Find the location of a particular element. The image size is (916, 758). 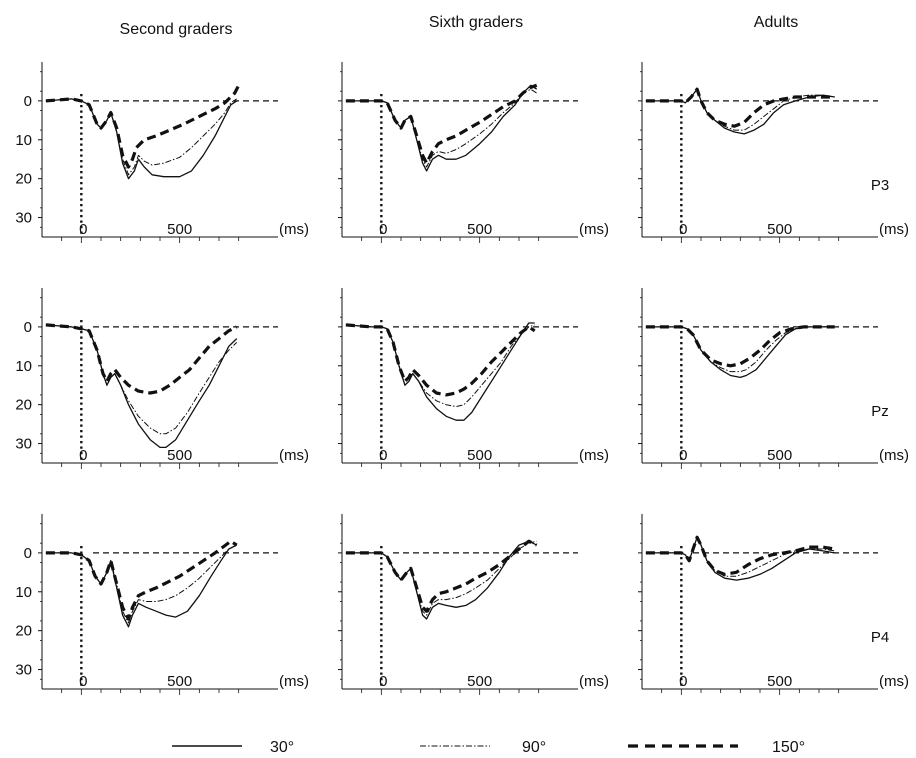

column-title-second-graders: Second graders is located at coordinates (176, 29).